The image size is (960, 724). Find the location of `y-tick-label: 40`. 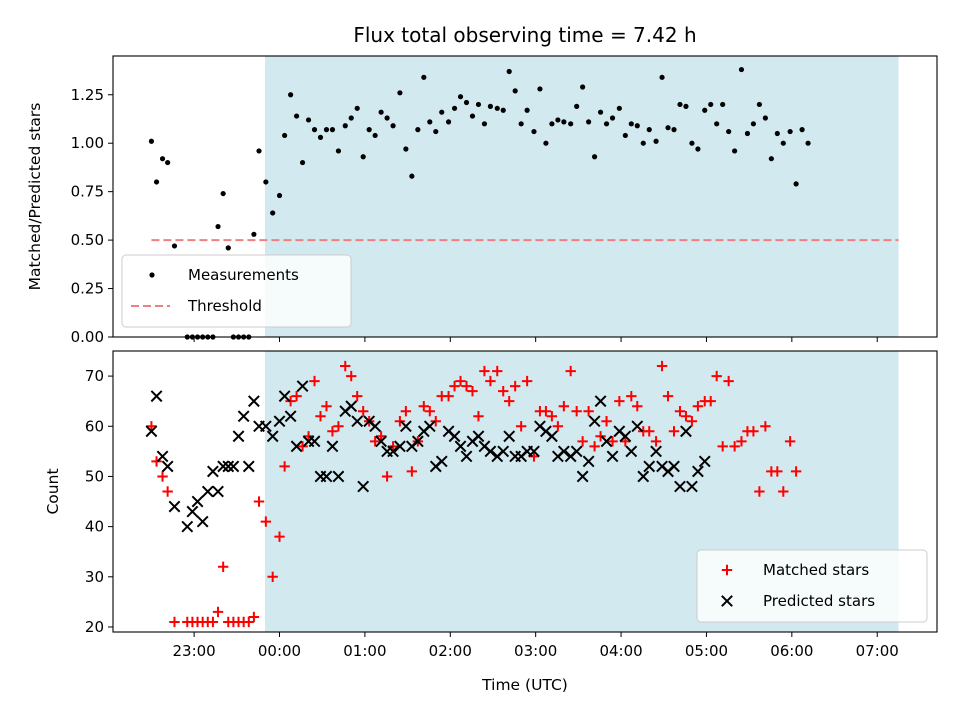

y-tick-label: 40 is located at coordinates (94, 527).